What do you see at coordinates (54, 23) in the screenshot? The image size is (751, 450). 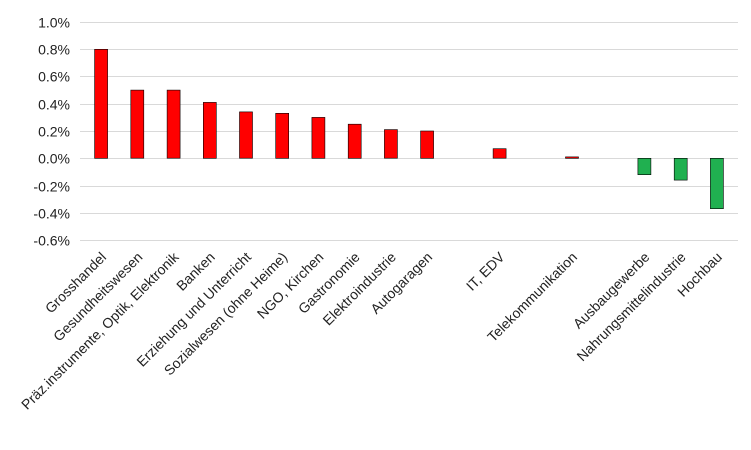 I see `y-tick-label: 1.0%` at bounding box center [54, 23].